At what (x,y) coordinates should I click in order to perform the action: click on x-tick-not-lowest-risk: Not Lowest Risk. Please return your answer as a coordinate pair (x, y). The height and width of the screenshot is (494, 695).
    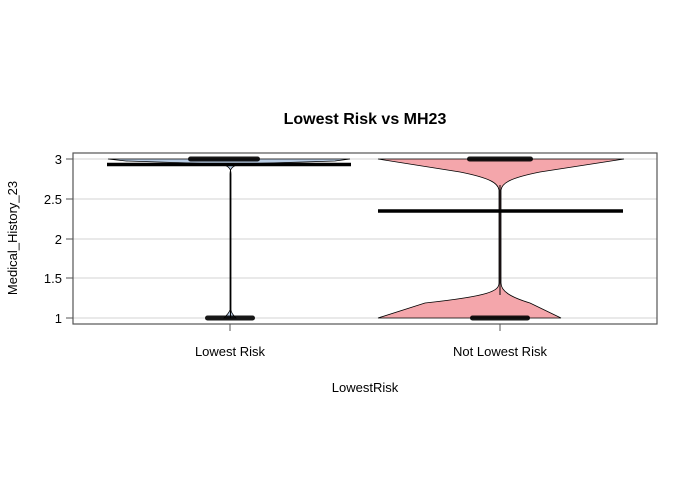
    Looking at the image, I should click on (500, 351).